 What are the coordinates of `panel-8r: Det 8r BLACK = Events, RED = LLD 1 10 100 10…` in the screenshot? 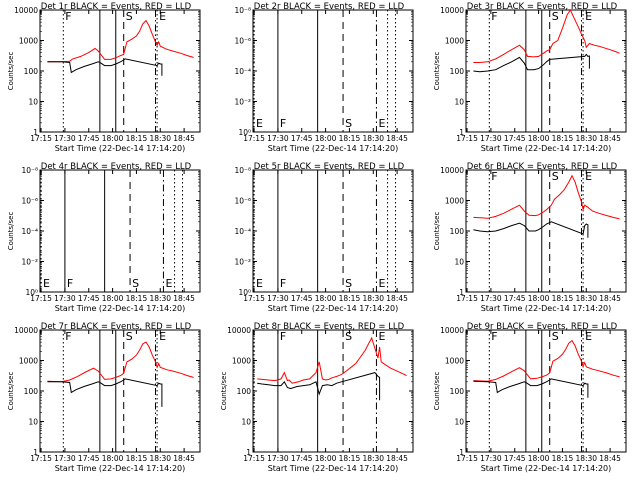 It's located at (317, 397).